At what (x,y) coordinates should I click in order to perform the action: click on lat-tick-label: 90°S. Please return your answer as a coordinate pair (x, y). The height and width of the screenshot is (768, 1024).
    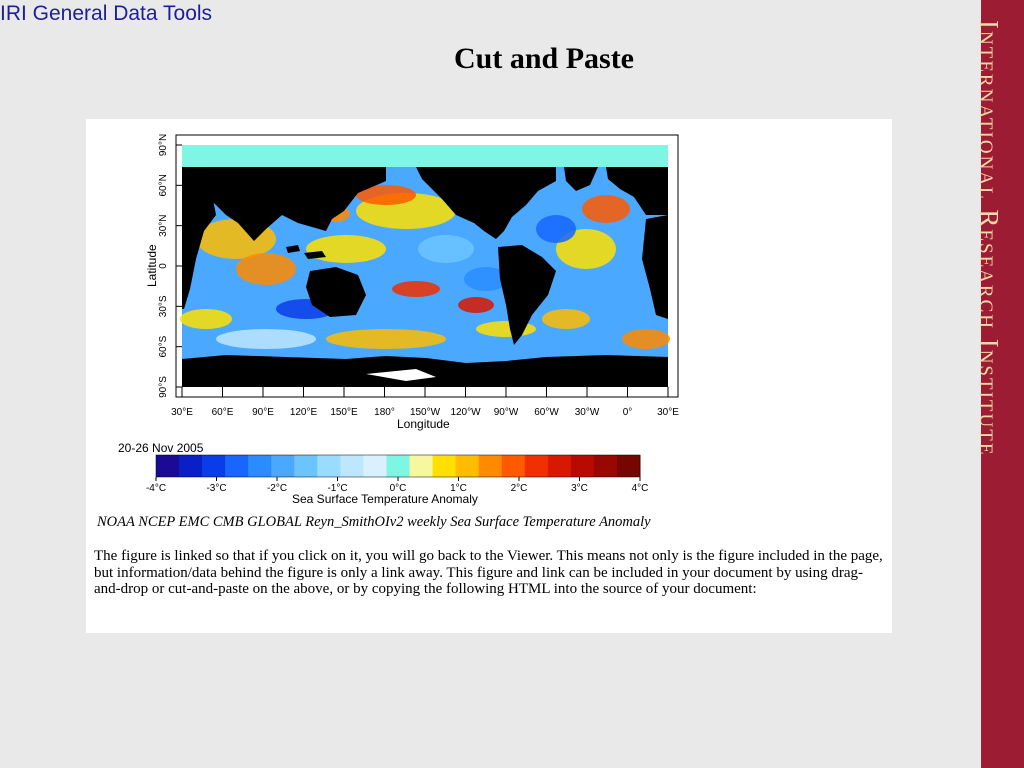
    Looking at the image, I should click on (163, 387).